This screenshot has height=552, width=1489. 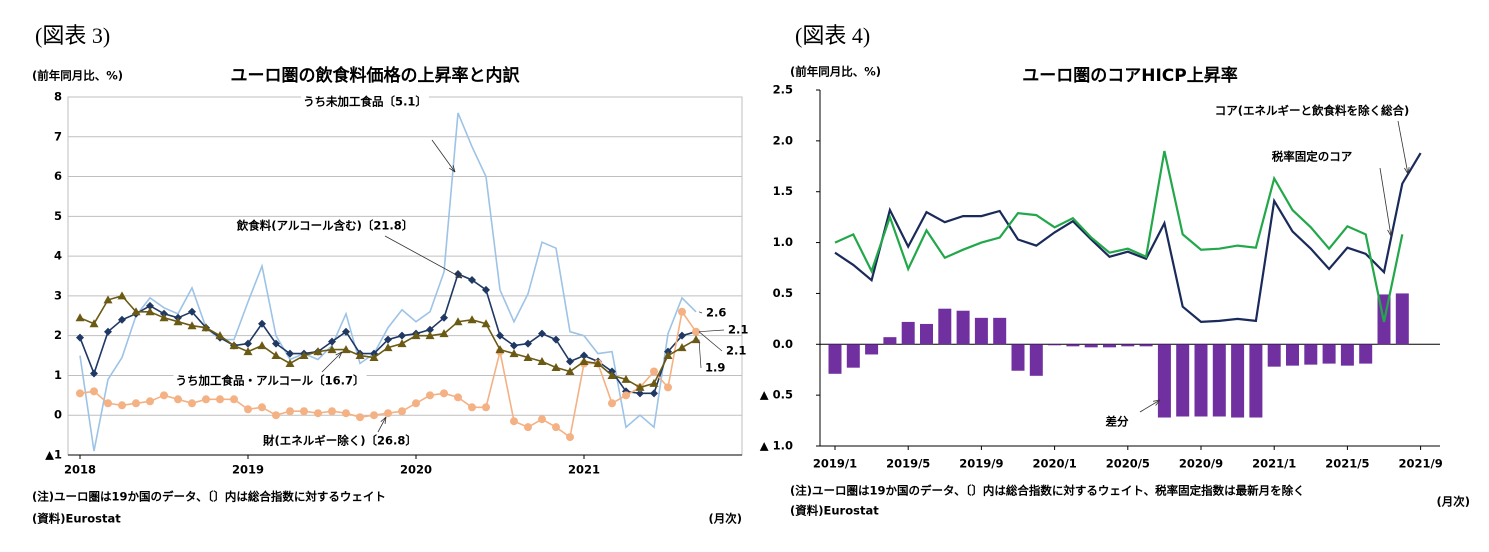 I want to click on figure-label: (図表 4), so click(x=832, y=35).